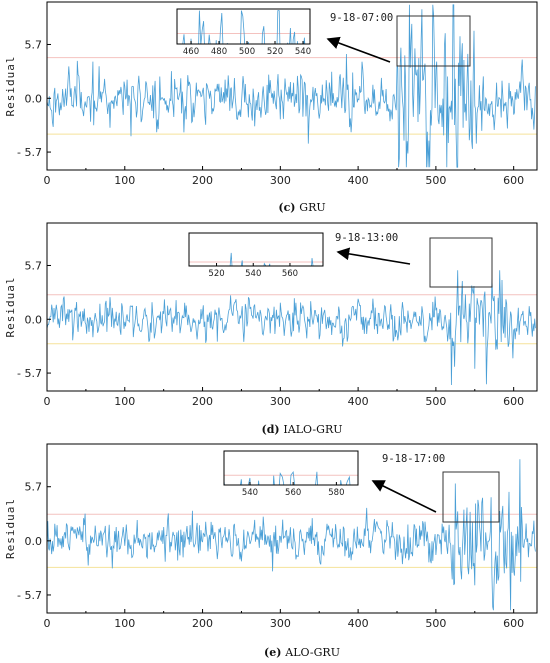  Describe the element at coordinates (366, 238) in the screenshot. I see `annotation-time-label: 9-18-13:00` at that location.